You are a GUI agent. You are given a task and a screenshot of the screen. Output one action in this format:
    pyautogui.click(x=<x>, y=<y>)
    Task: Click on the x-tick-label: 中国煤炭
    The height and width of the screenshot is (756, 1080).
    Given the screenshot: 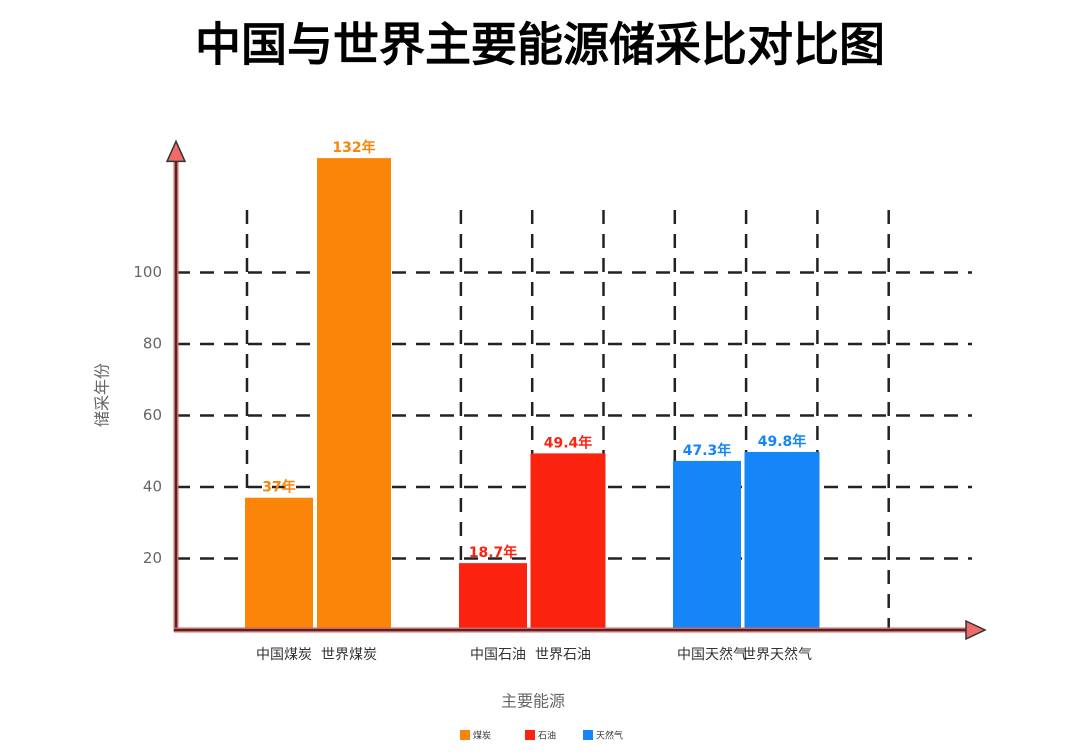 What is the action you would take?
    pyautogui.click(x=284, y=655)
    